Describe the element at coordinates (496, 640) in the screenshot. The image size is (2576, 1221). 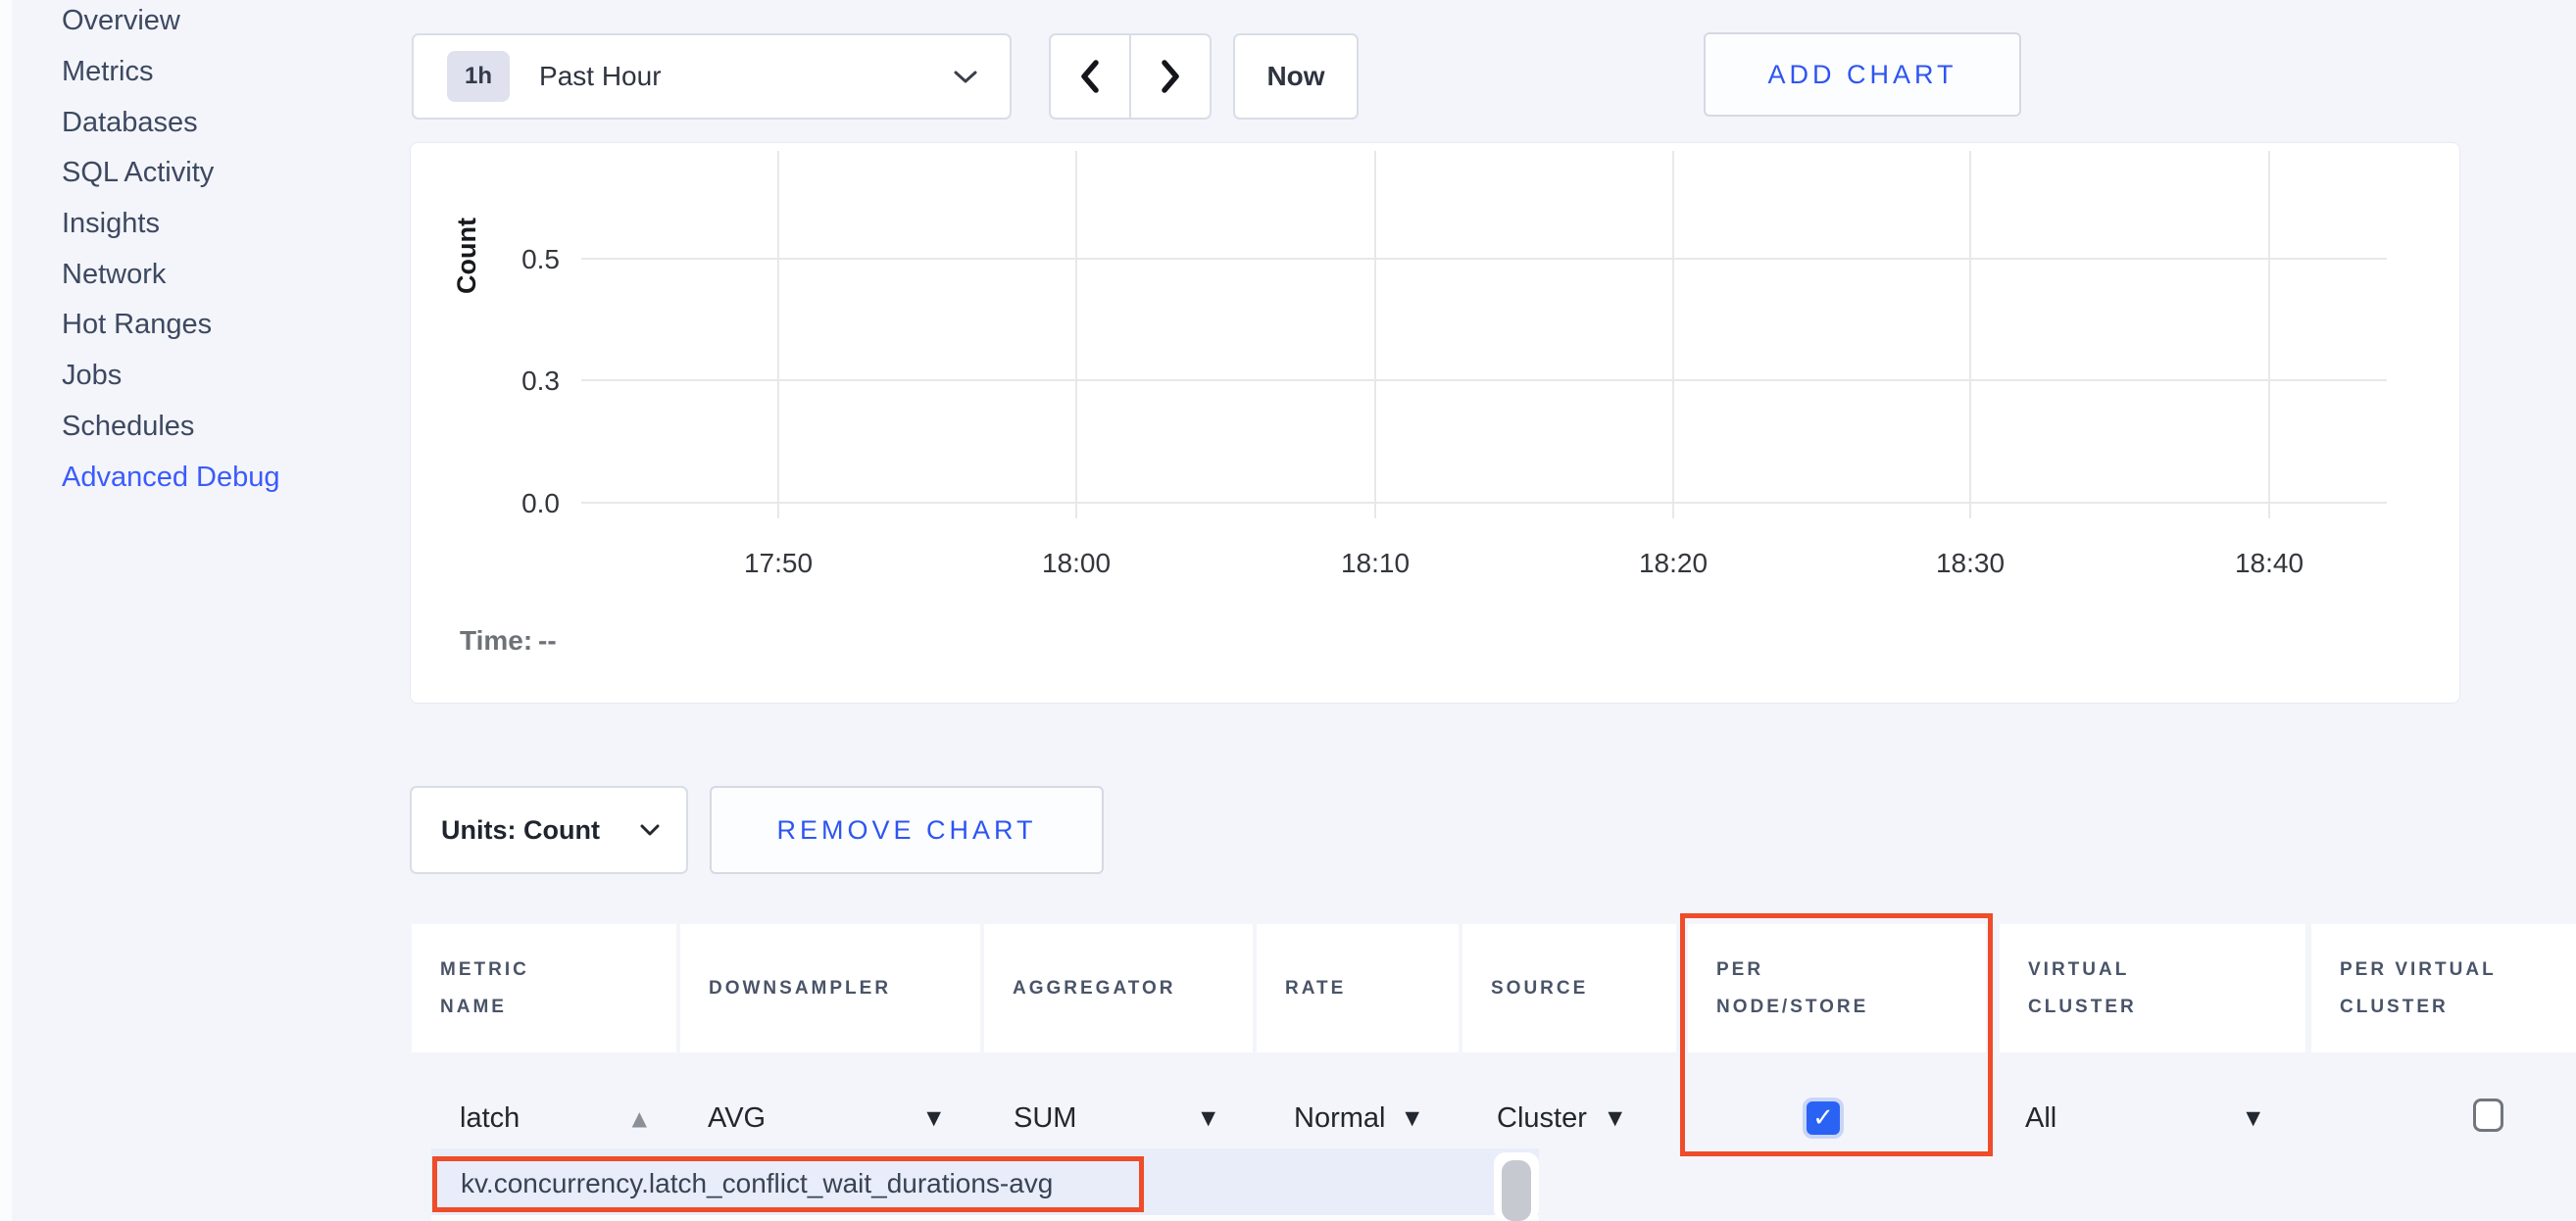
I see `time-readout-caption: Time:` at that location.